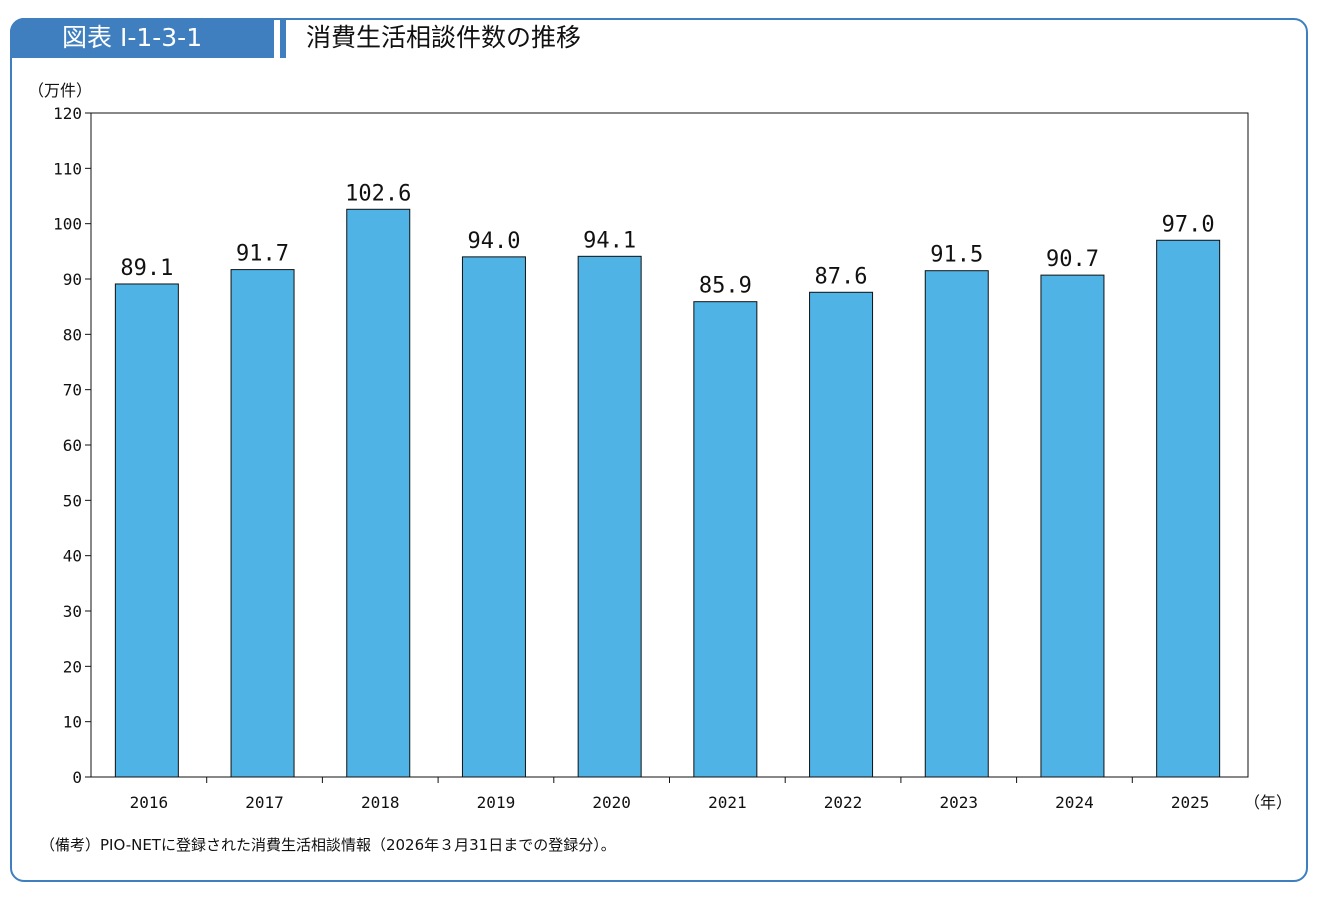 This screenshot has height=903, width=1323. What do you see at coordinates (67, 168) in the screenshot?
I see `y-tick-label: 110` at bounding box center [67, 168].